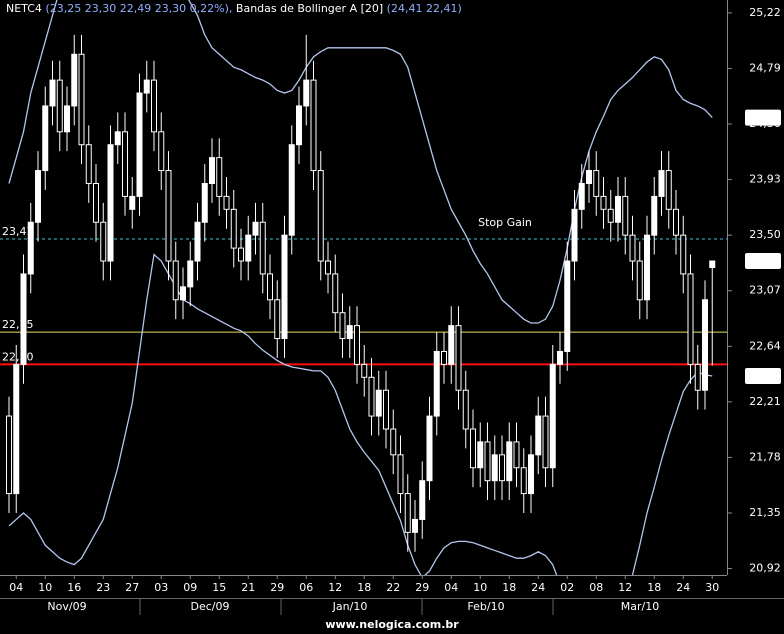 The height and width of the screenshot is (634, 784). I want to click on level-label: 22,50, so click(18, 356).